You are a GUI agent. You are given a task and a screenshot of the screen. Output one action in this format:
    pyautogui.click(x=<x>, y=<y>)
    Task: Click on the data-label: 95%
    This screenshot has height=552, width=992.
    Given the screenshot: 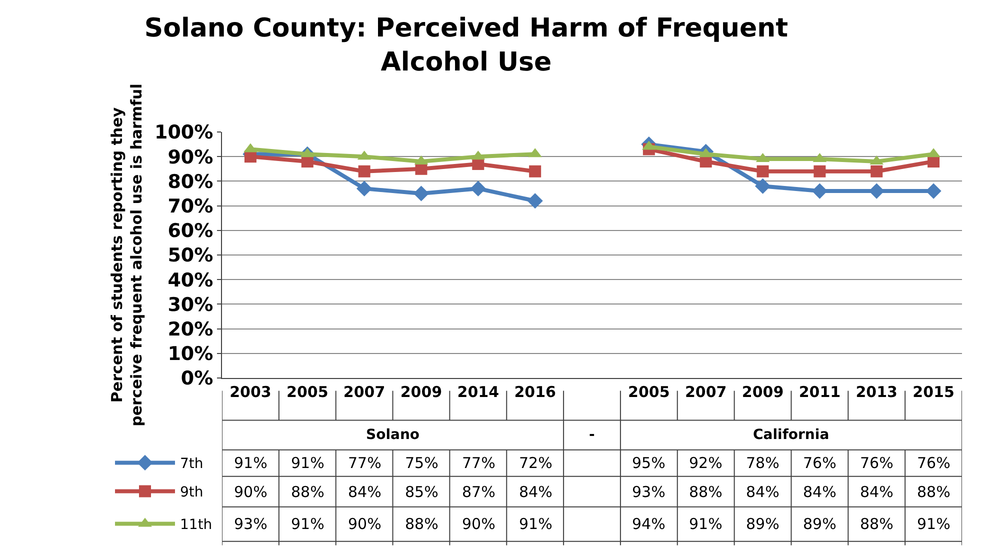 What is the action you would take?
    pyautogui.click(x=649, y=463)
    